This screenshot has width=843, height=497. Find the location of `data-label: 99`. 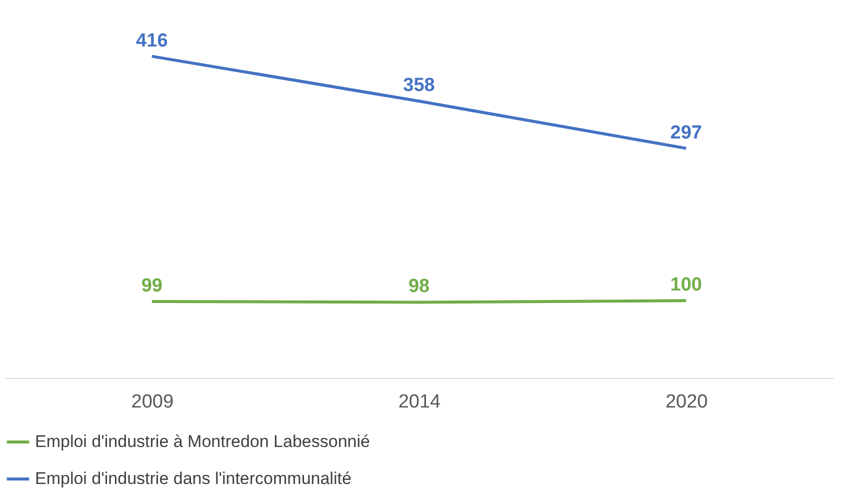

data-label: 99 is located at coordinates (151, 285).